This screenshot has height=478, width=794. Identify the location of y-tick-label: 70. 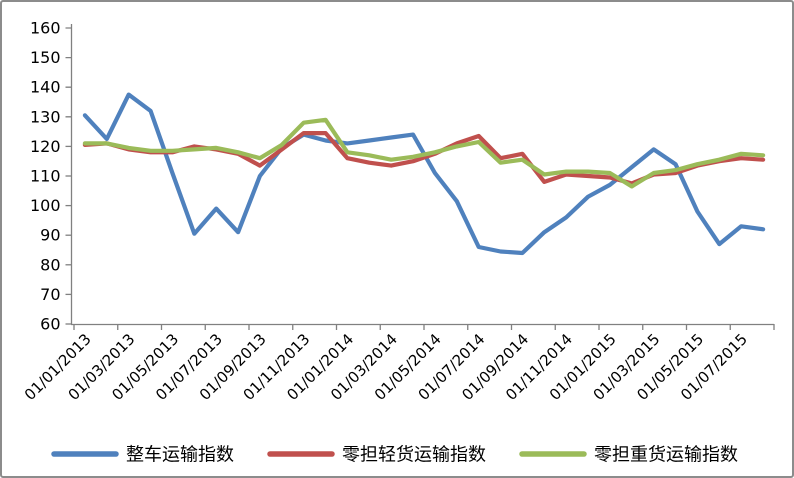
(50, 294).